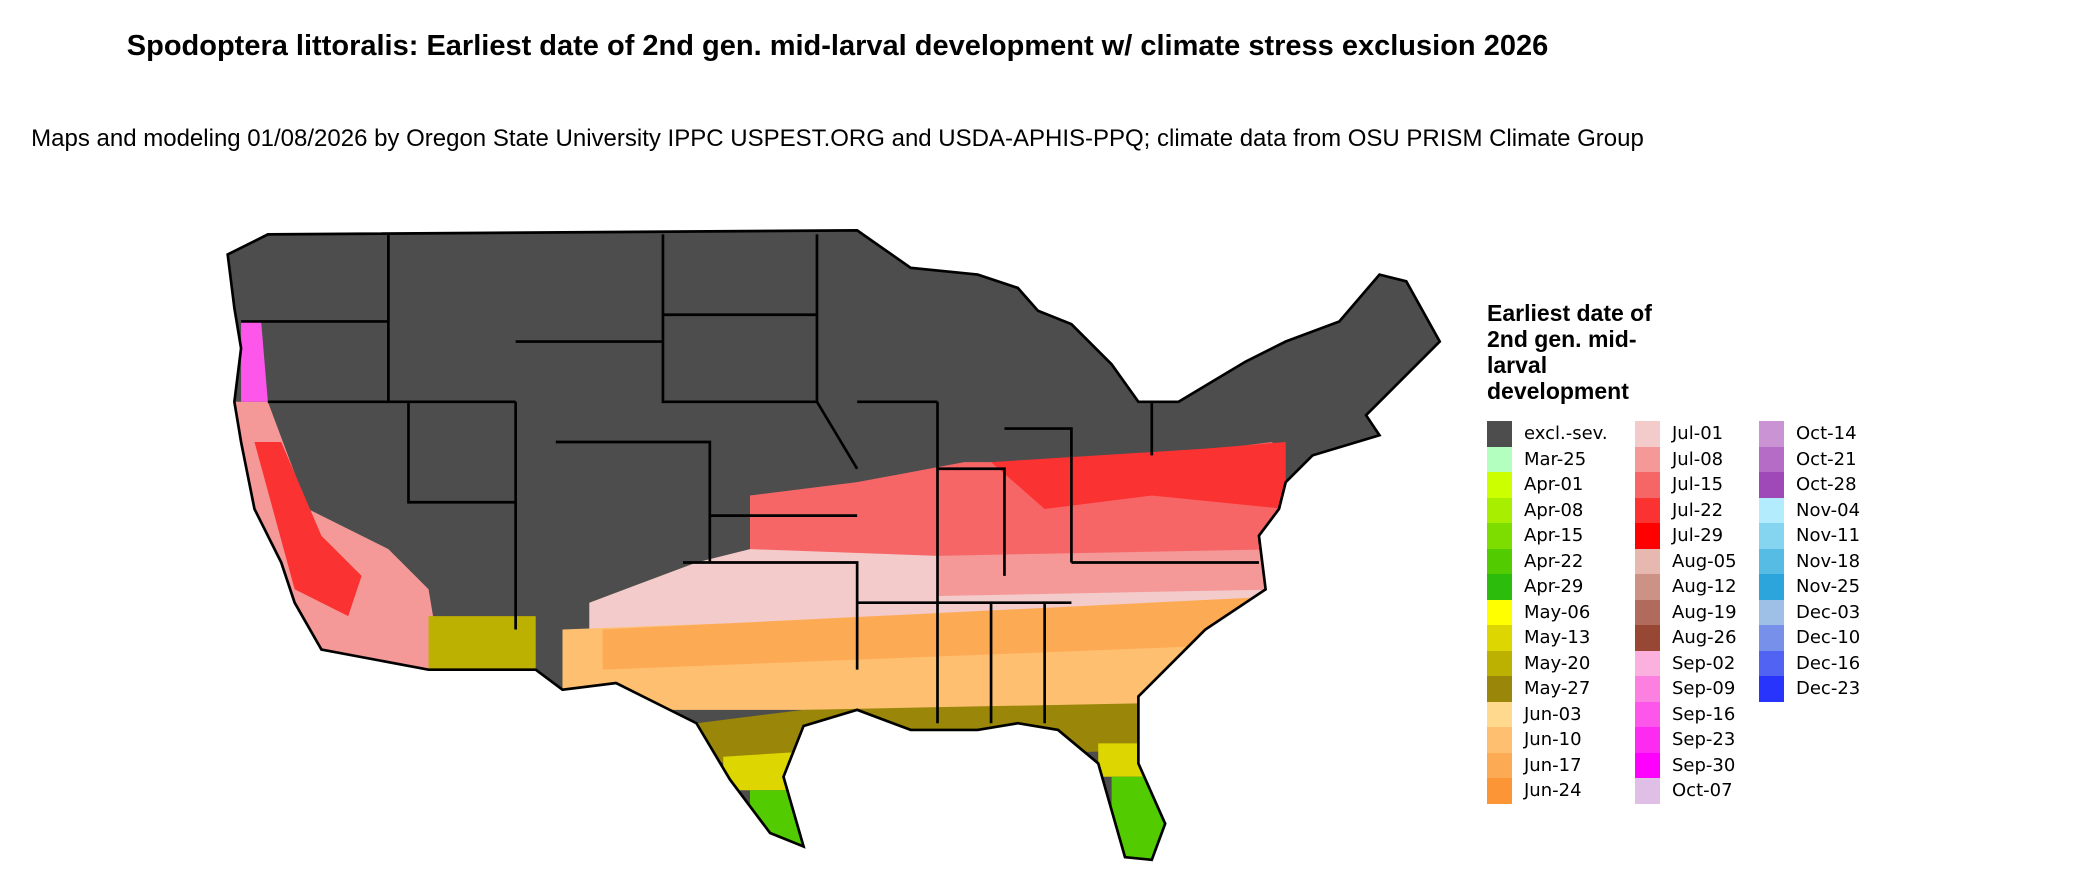 This screenshot has width=2100, height=892. Describe the element at coordinates (1698, 536) in the screenshot. I see `legend-label: Jul-29` at that location.